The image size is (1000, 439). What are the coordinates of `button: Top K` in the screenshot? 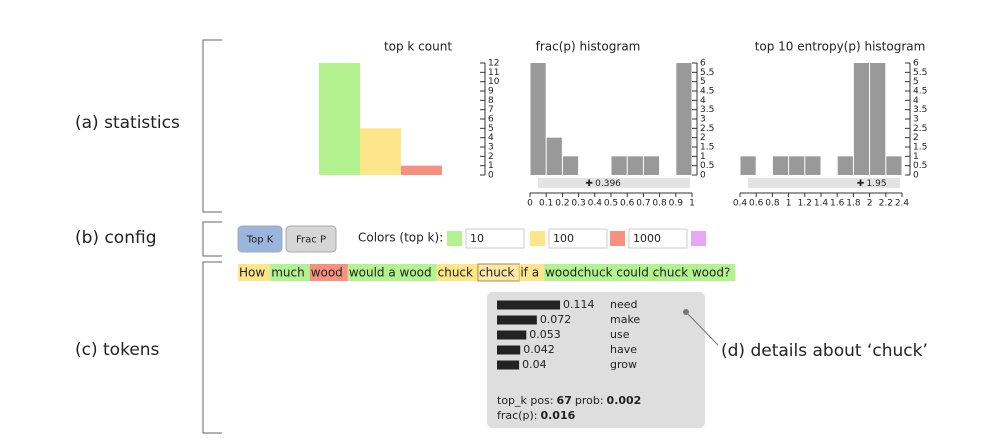 It's located at (260, 239).